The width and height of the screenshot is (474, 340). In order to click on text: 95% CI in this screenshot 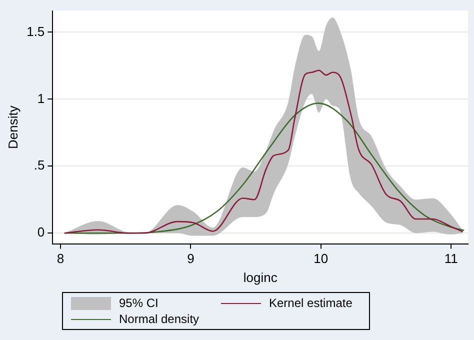, I will do `click(138, 303)`.